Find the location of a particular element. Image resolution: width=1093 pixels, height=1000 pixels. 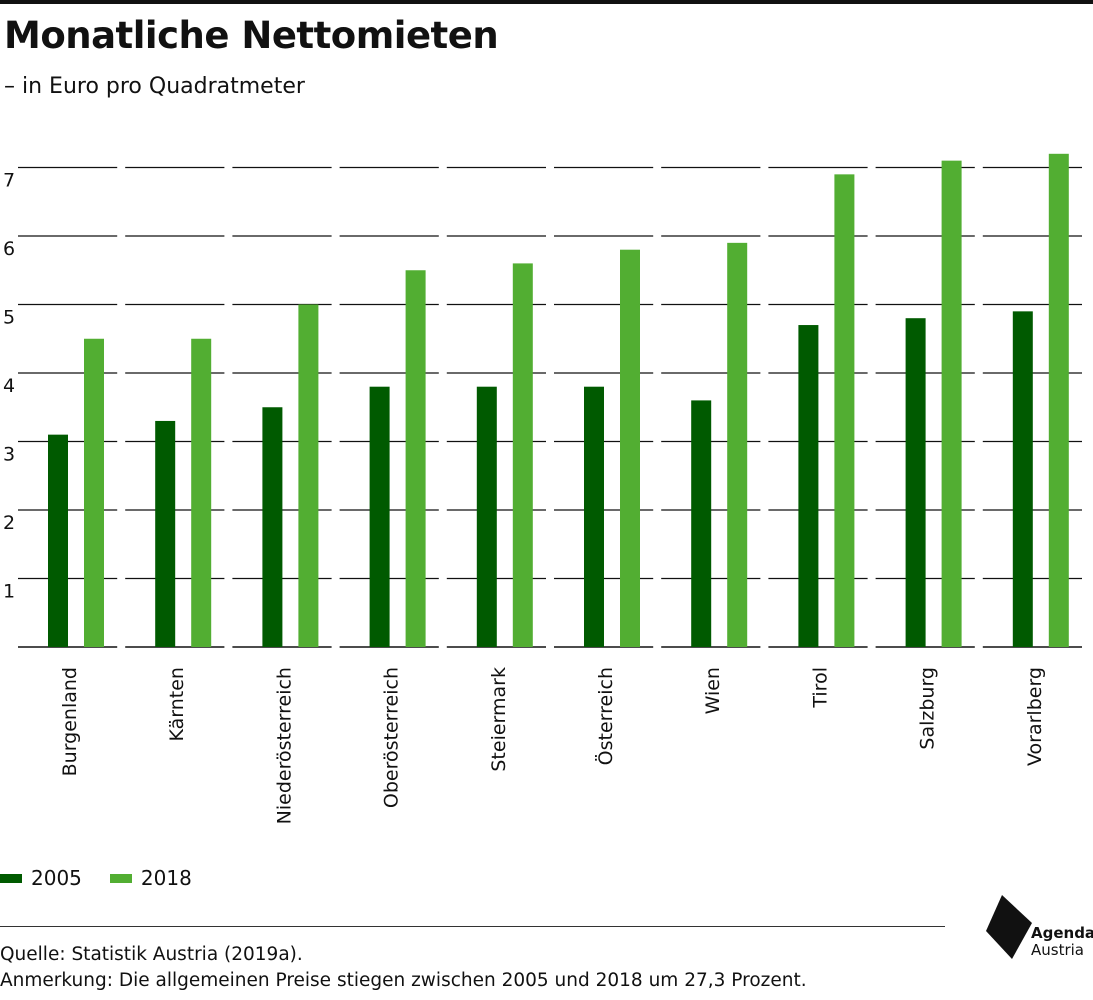

bar-2005-tirol is located at coordinates (808, 486).